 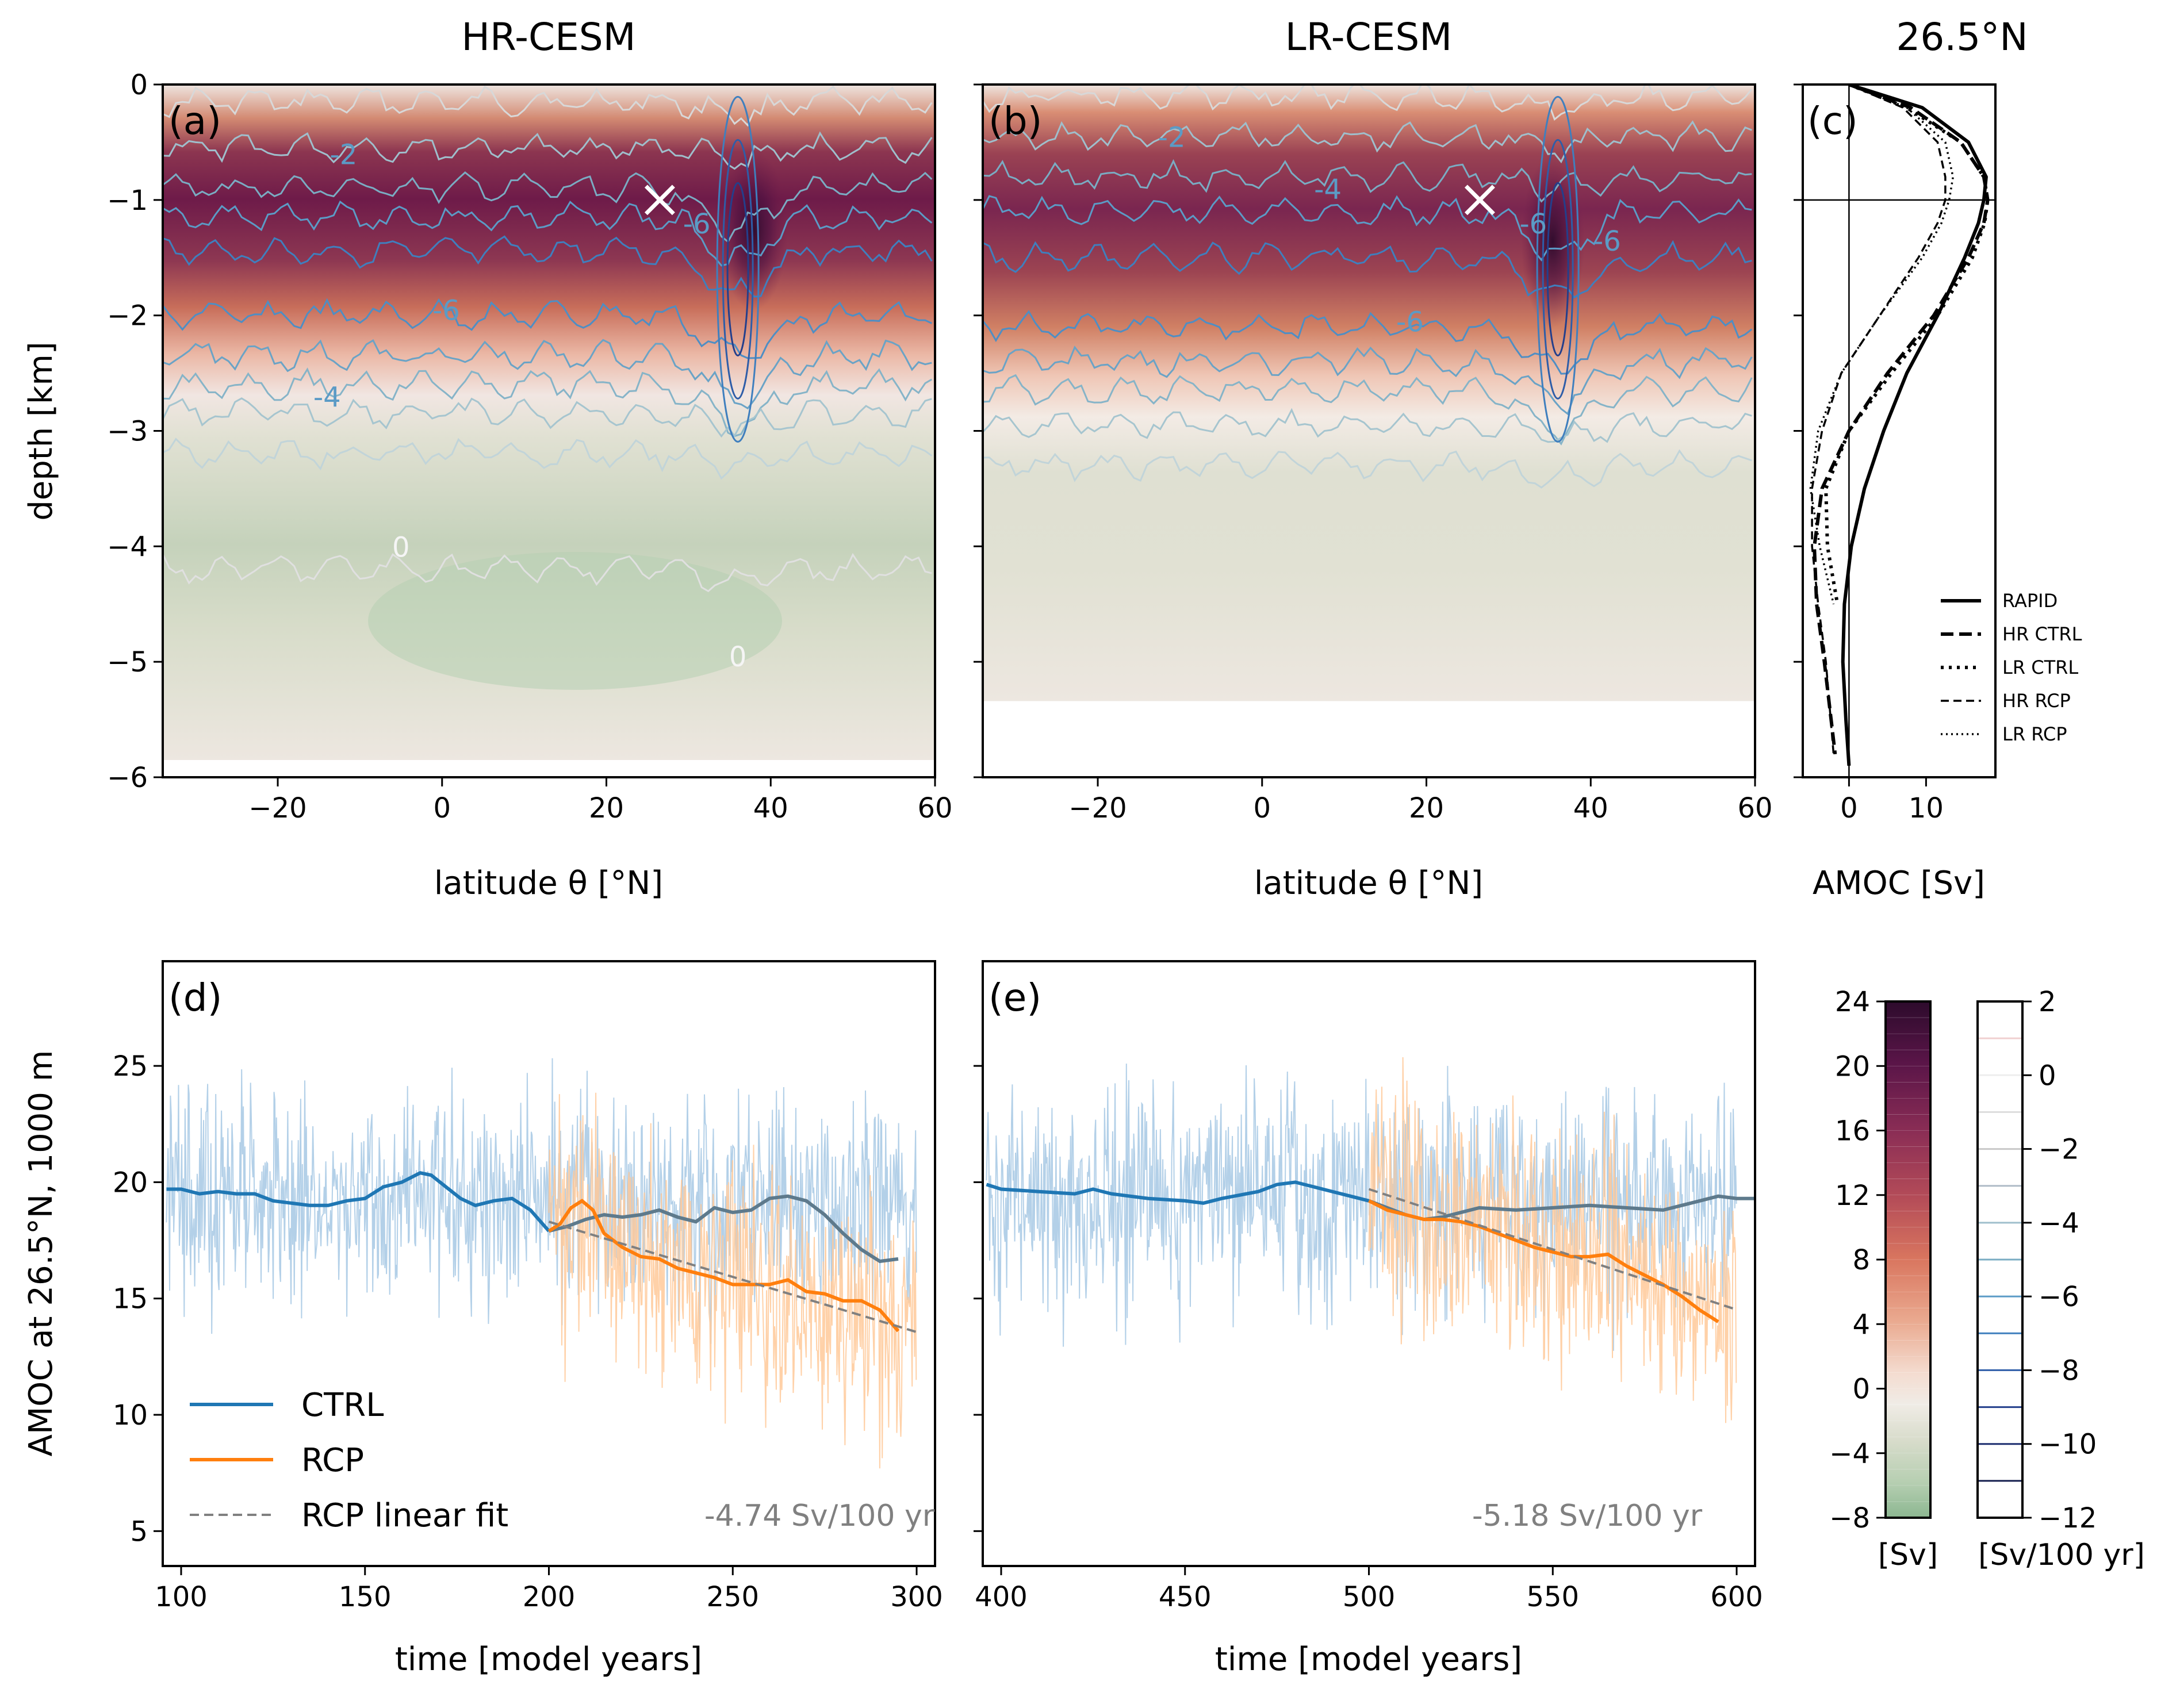 I want to click on y-tick-label: 15, so click(x=131, y=1299).